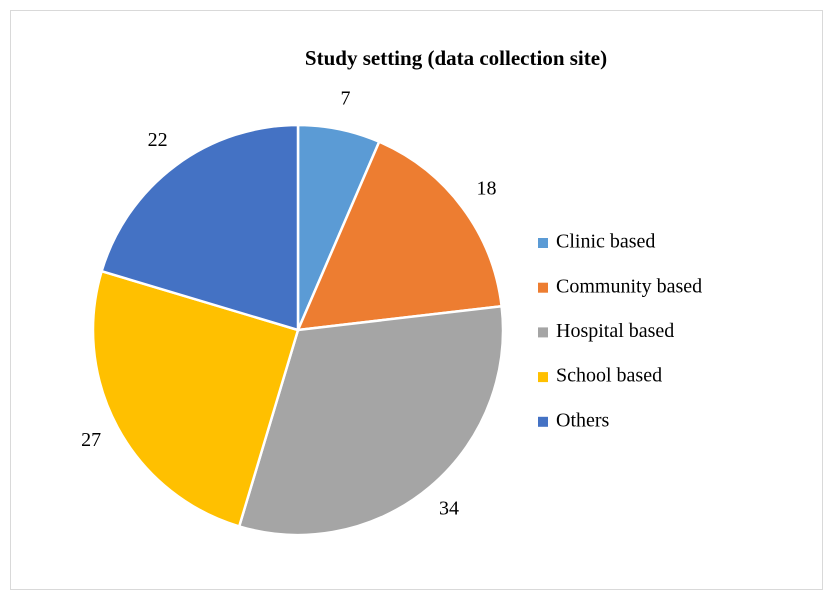 The height and width of the screenshot is (598, 832). What do you see at coordinates (449, 509) in the screenshot?
I see `data-label: 34` at bounding box center [449, 509].